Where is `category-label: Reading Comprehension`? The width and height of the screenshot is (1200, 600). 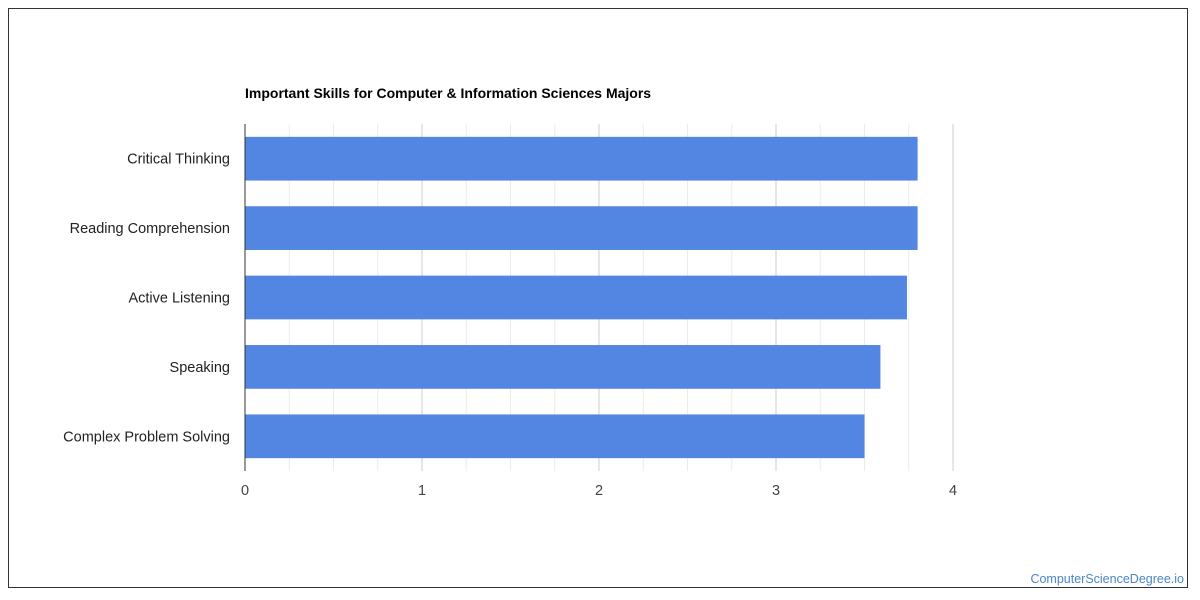
category-label: Reading Comprehension is located at coordinates (150, 229).